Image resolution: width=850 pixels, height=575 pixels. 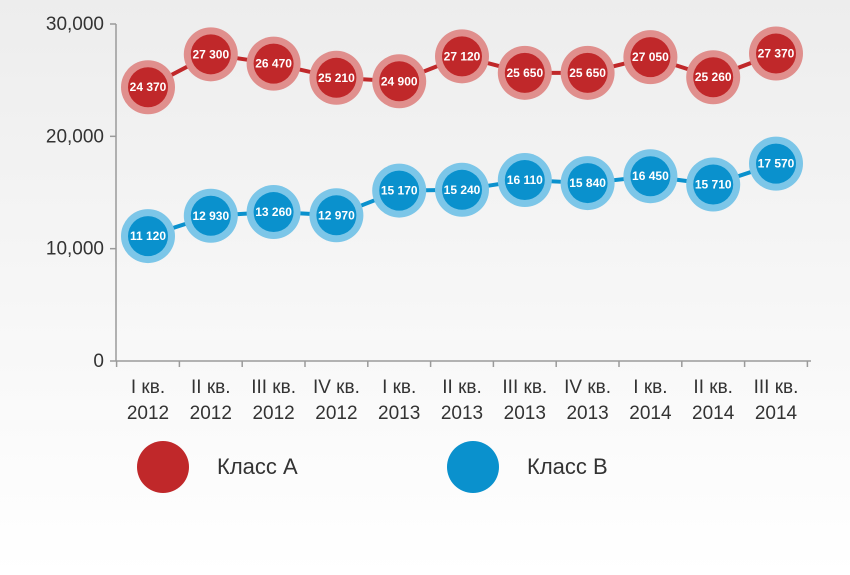 I want to click on data-label-class-b: 16 110, so click(x=525, y=180).